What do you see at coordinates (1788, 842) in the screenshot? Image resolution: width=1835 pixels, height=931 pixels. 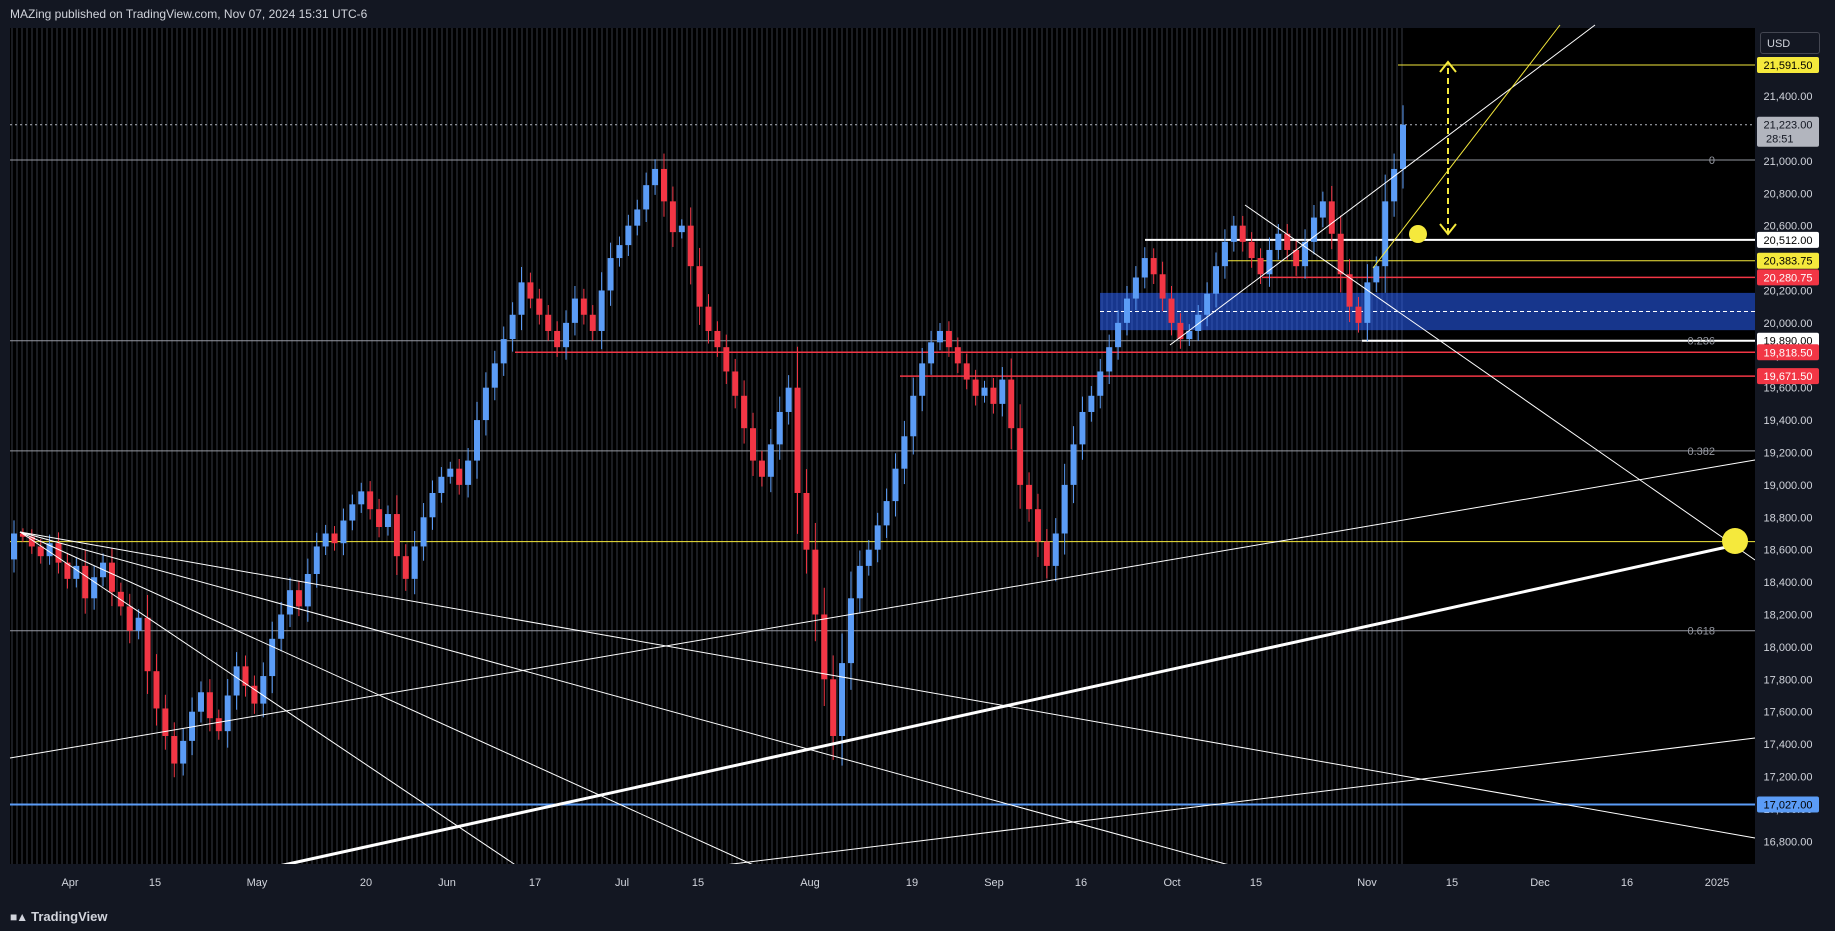 I see `y-tick-label: 16,800.00` at bounding box center [1788, 842].